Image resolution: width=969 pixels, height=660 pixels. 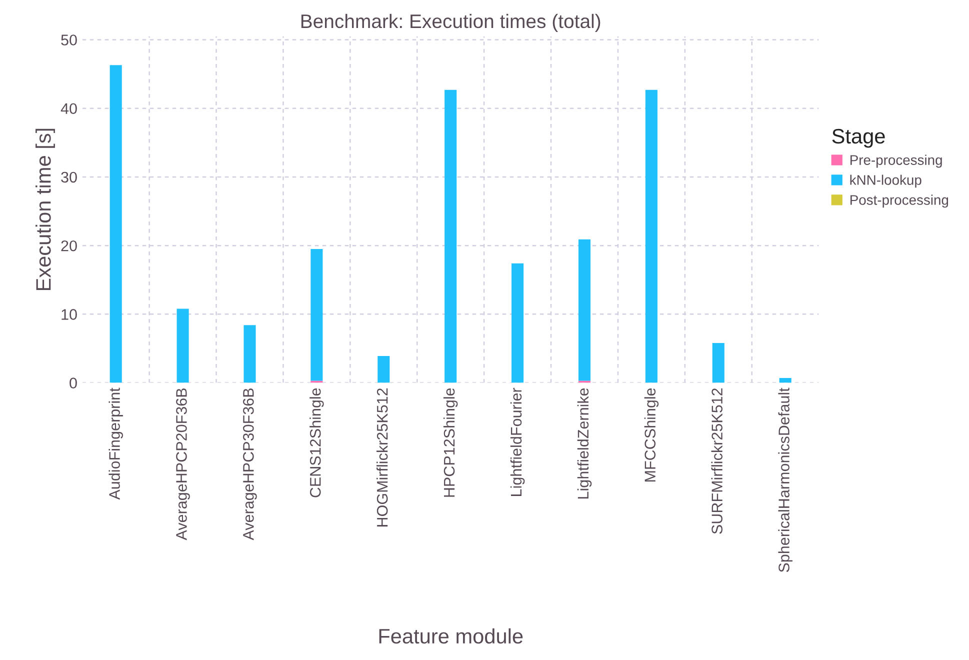 I want to click on x-tick-label: HPCP12Shingle, so click(x=450, y=442).